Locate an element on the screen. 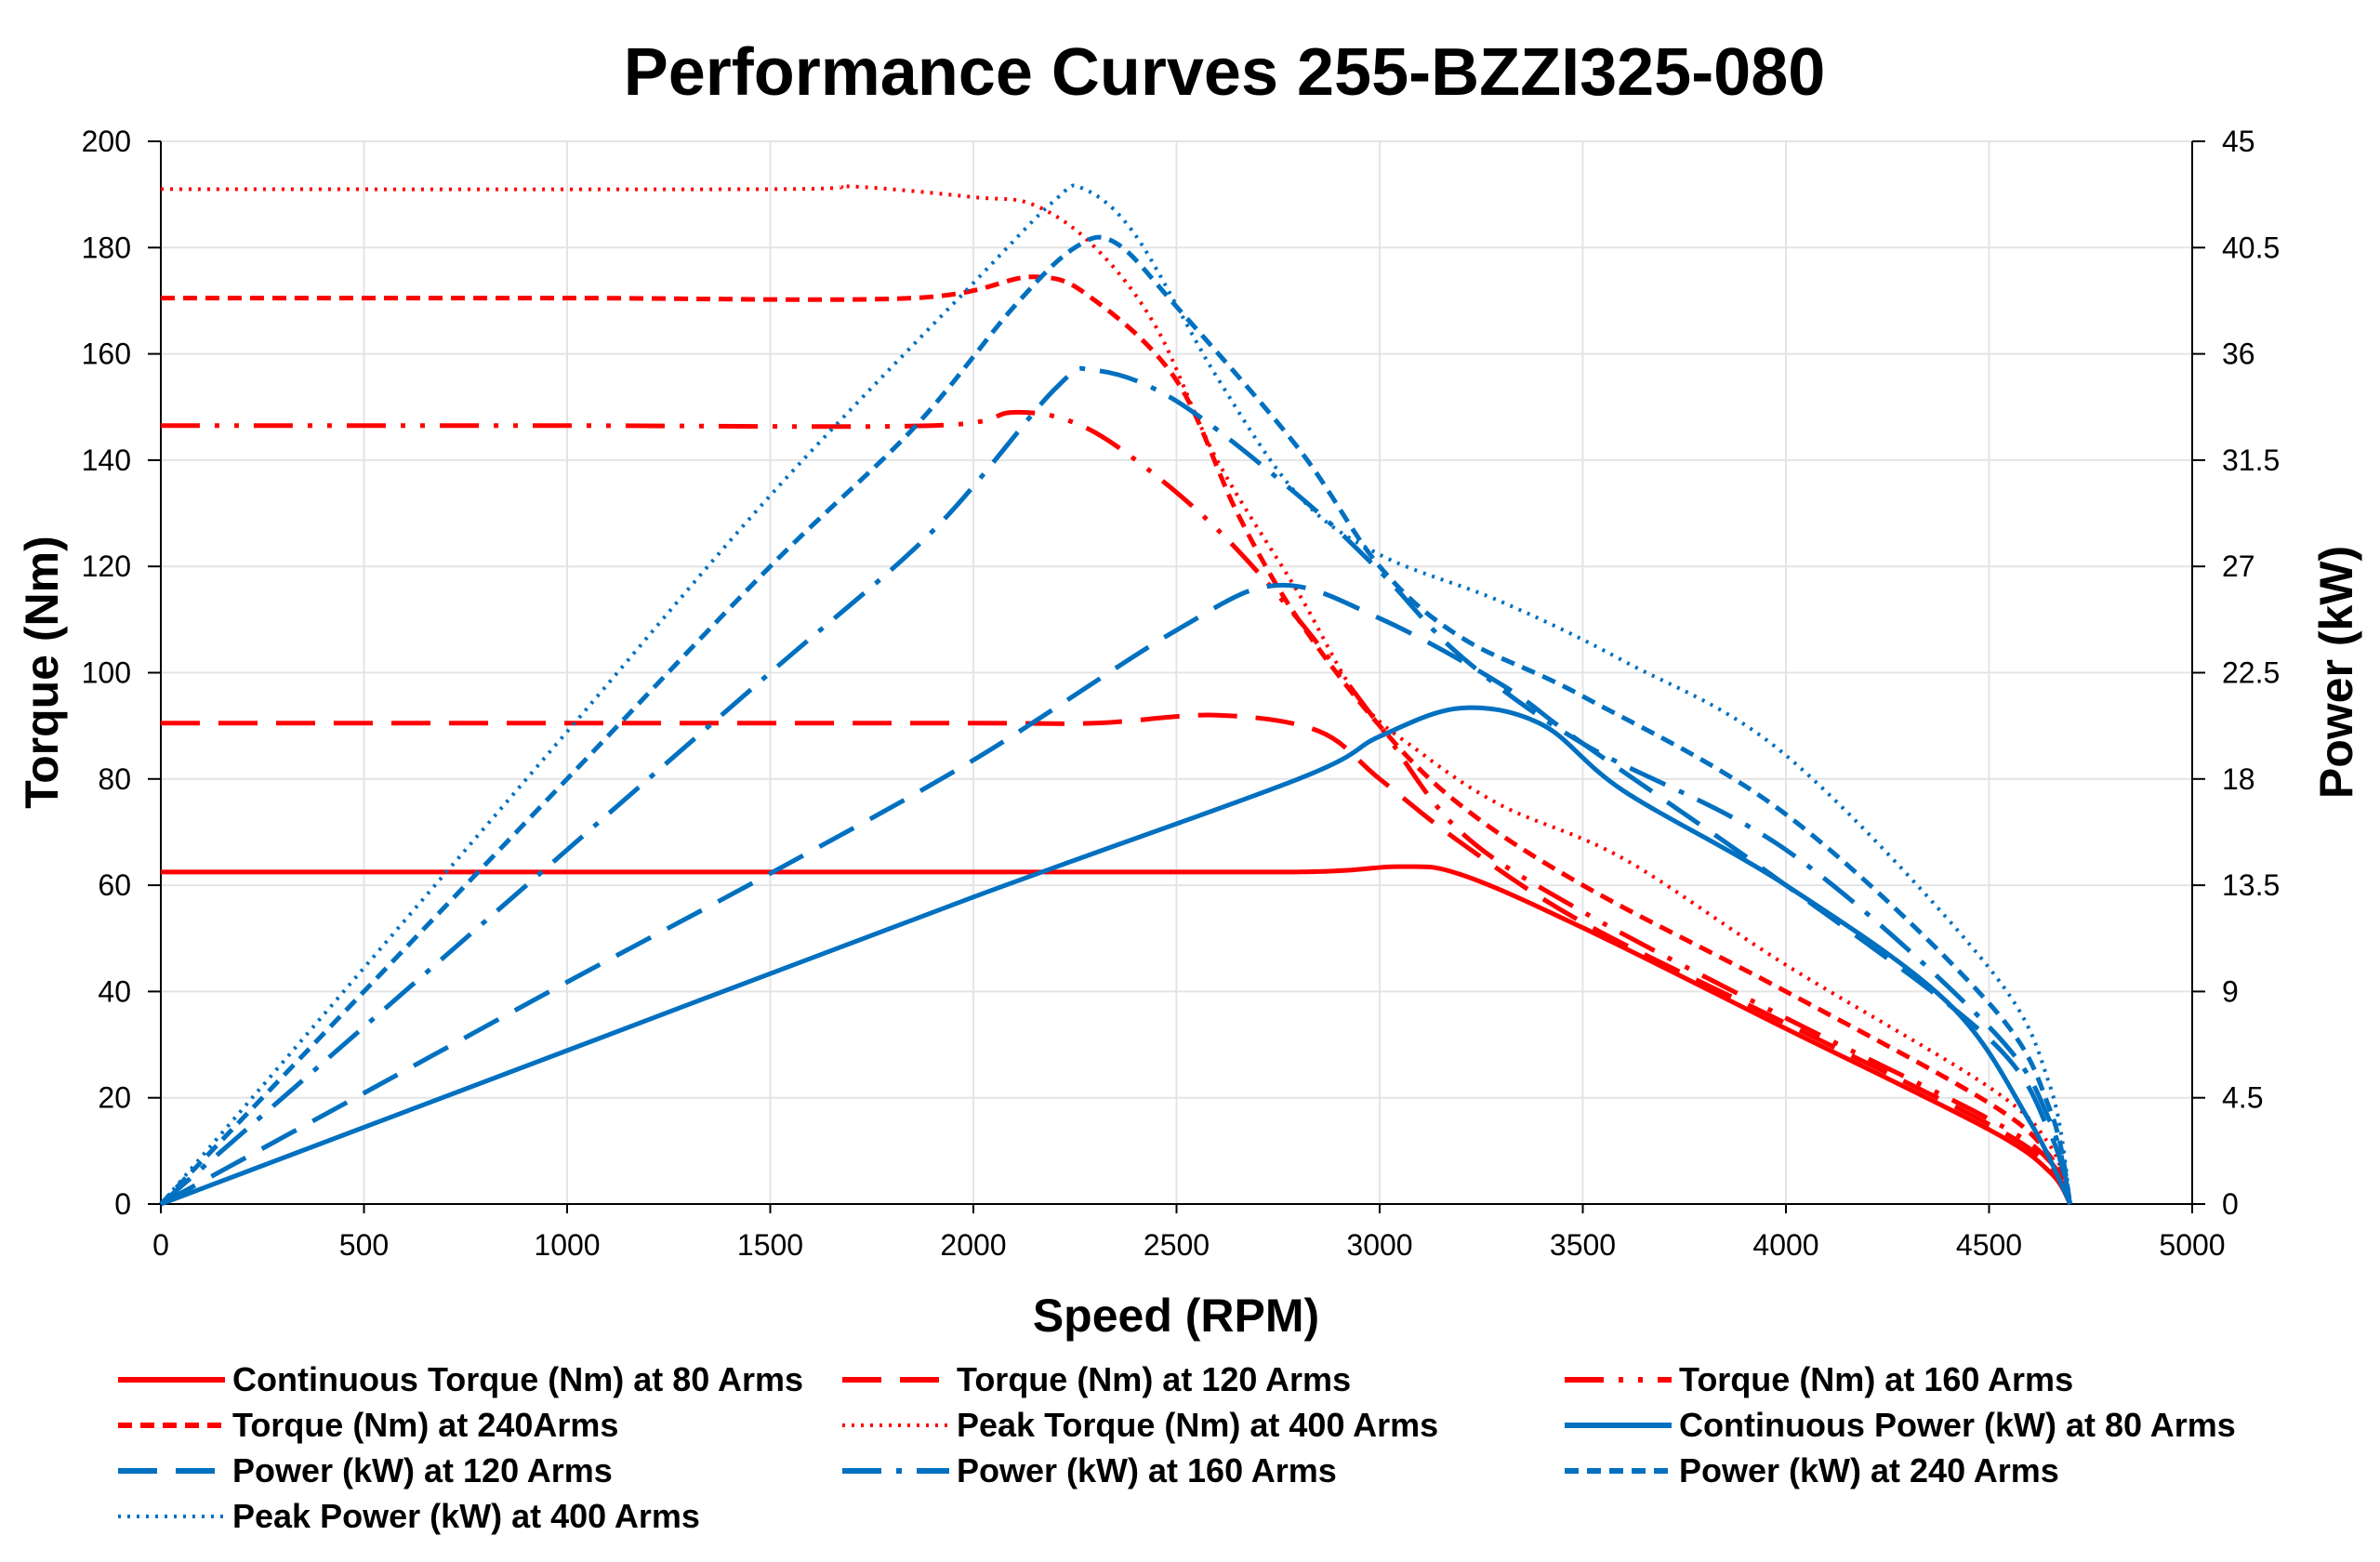 This screenshot has height=1562, width=2380. y2-tick-label: 13.5 is located at coordinates (2251, 885).